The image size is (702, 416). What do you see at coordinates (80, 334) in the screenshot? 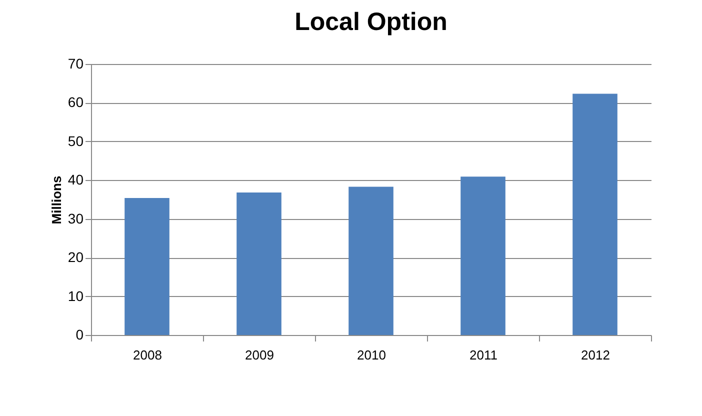
I see `y-tick-label: 0` at bounding box center [80, 334].